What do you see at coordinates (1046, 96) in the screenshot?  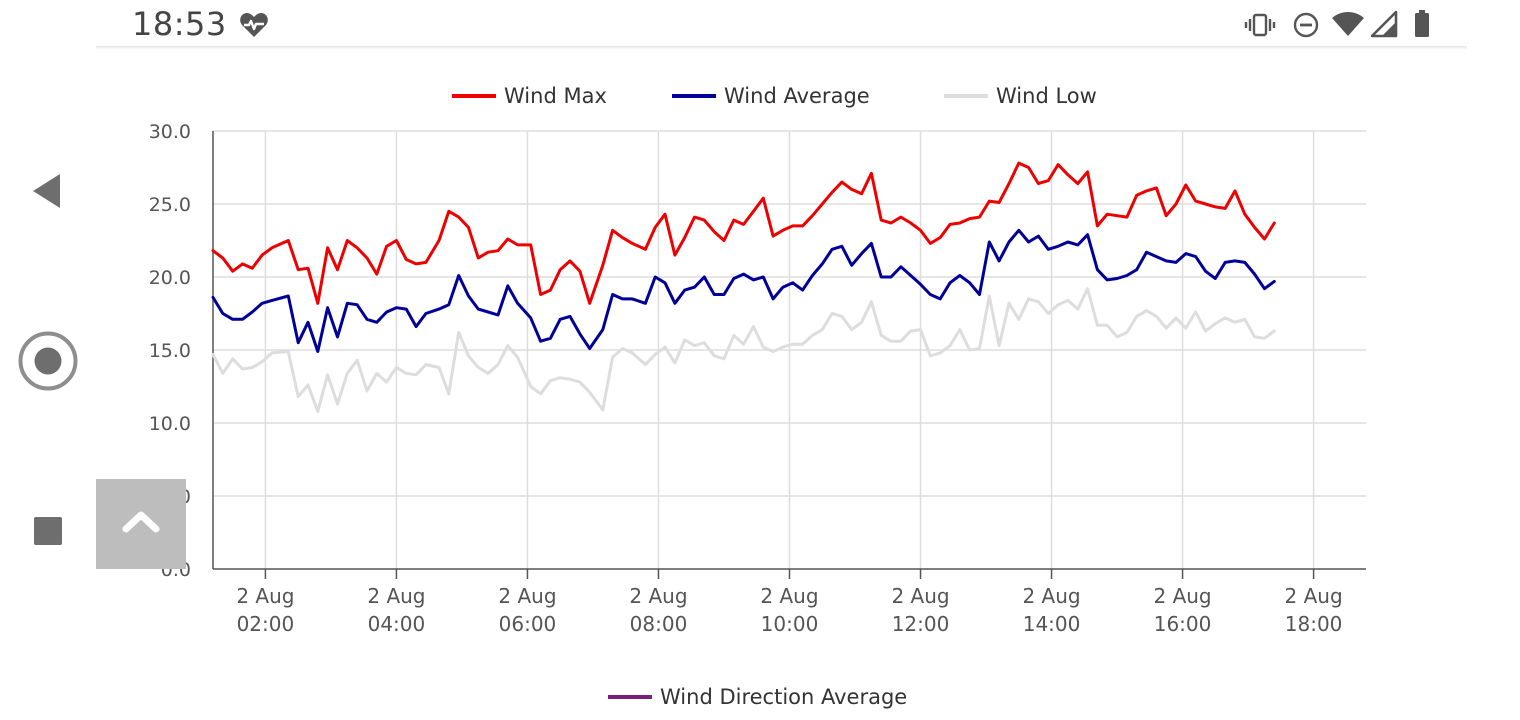 I see `legend-label-wind-low: Wind Low` at bounding box center [1046, 96].